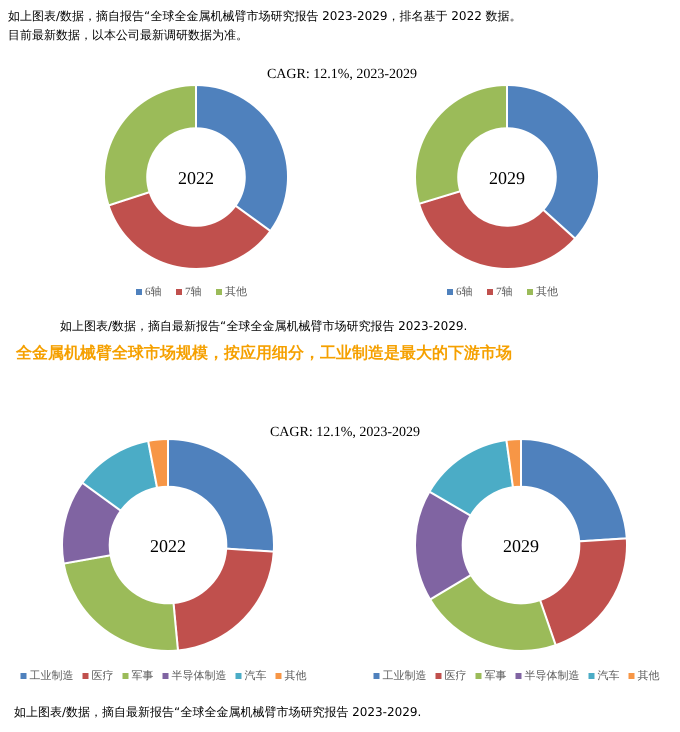 This screenshot has height=732, width=680. I want to click on text: 全金属机械臂全球市场规模，按应用细分，工业制造是最大的下游市场, so click(263, 352).